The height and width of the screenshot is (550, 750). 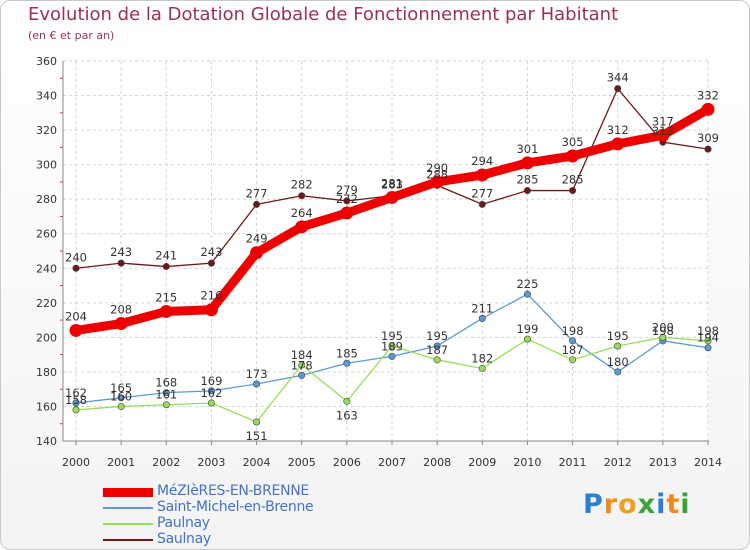 I want to click on logo-letter: o, so click(x=628, y=504).